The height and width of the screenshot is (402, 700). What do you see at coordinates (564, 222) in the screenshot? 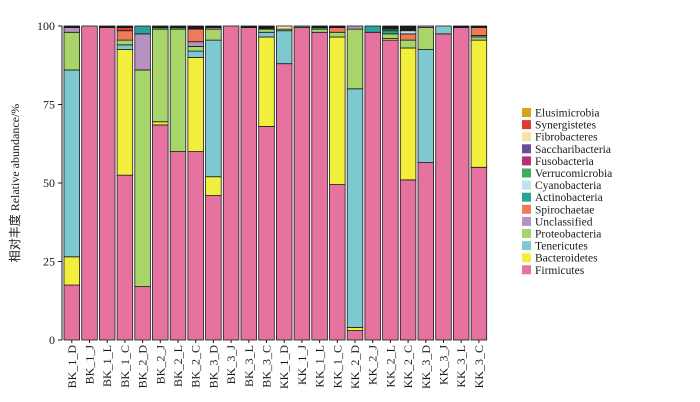
I see `legend-label: Unclassified` at bounding box center [564, 222].